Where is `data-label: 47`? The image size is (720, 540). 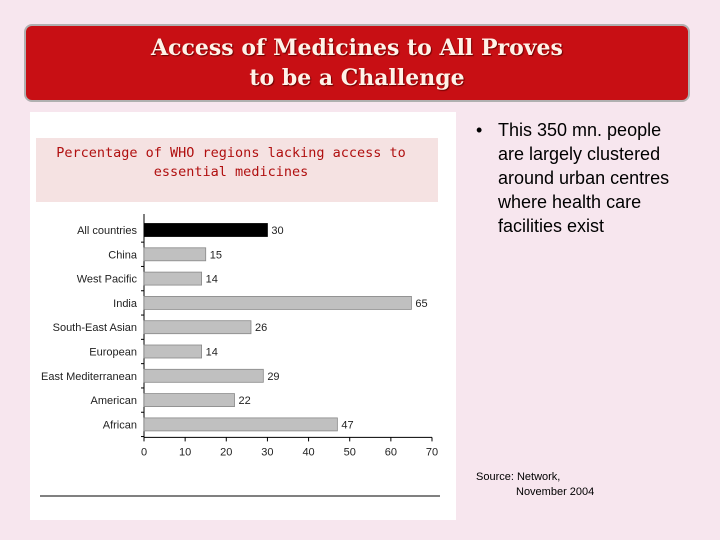
data-label: 47 is located at coordinates (347, 425).